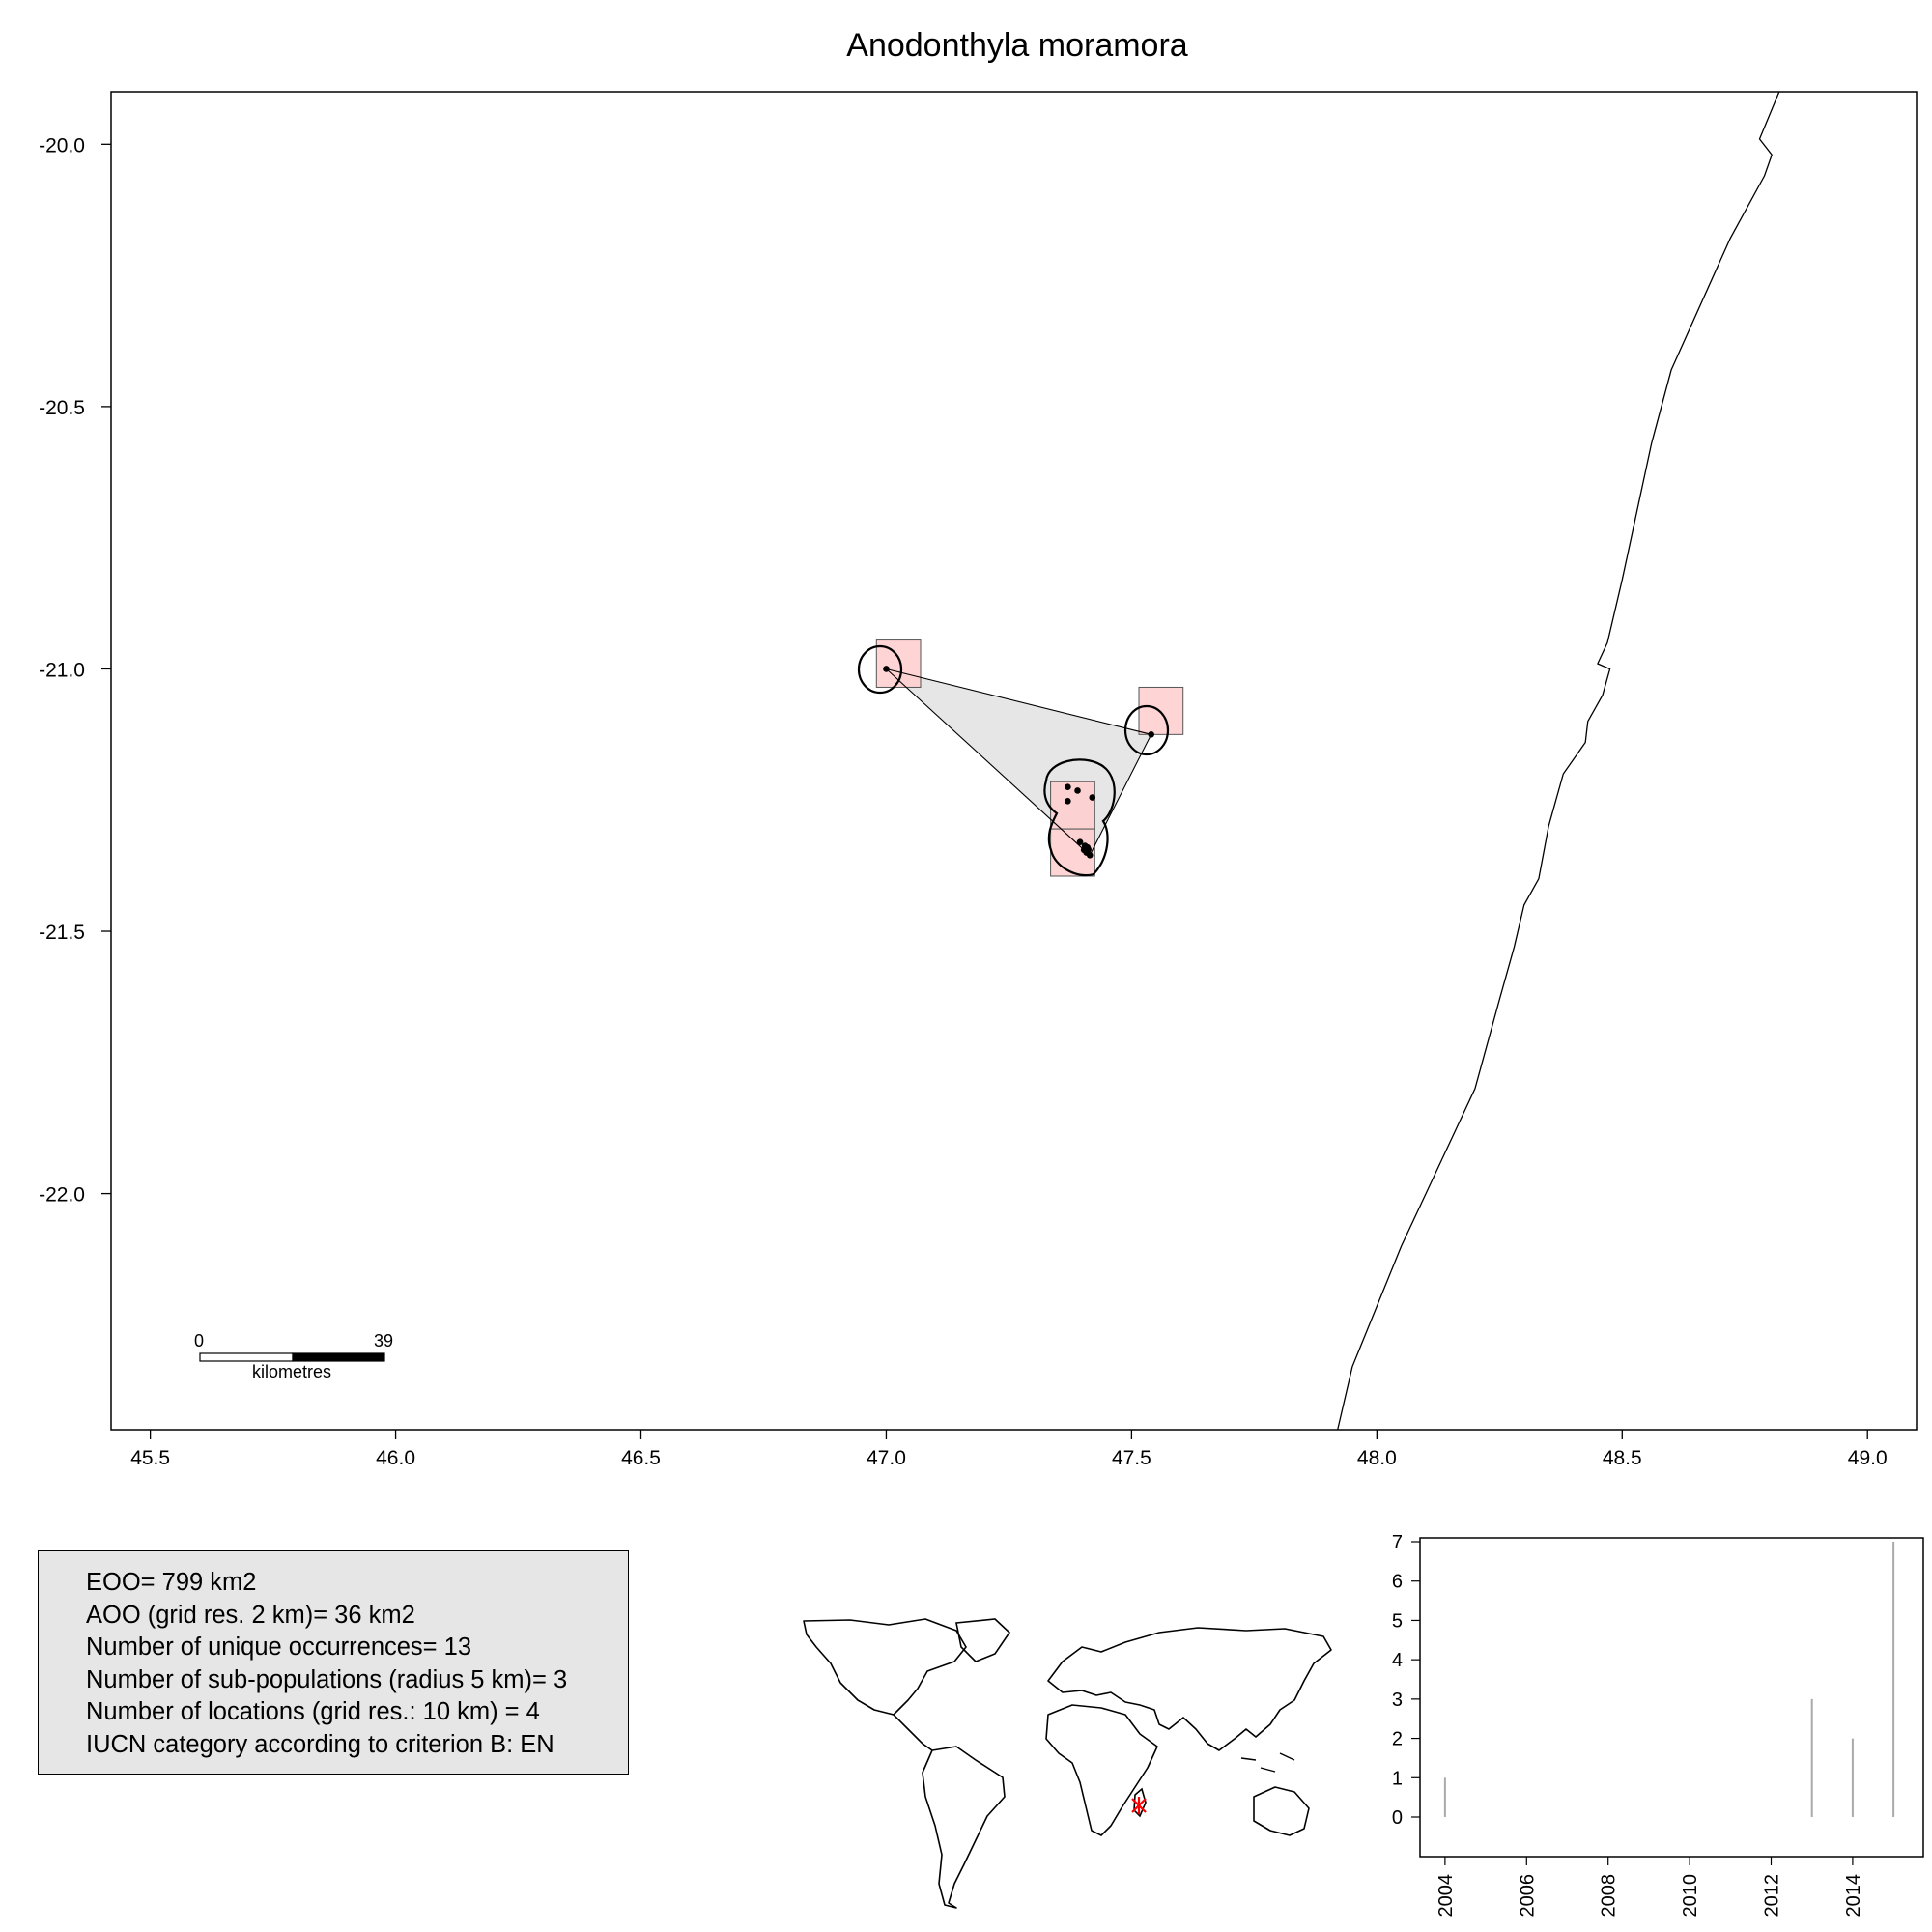 The height and width of the screenshot is (1932, 1932). I want to click on aoo-stat: AOO (grid res. 2 km)= 36 km2, so click(250, 1615).